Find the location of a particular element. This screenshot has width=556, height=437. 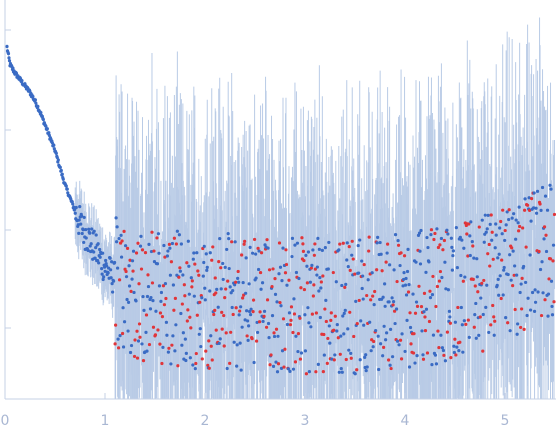

x-tick-label: 2 is located at coordinates (205, 421).